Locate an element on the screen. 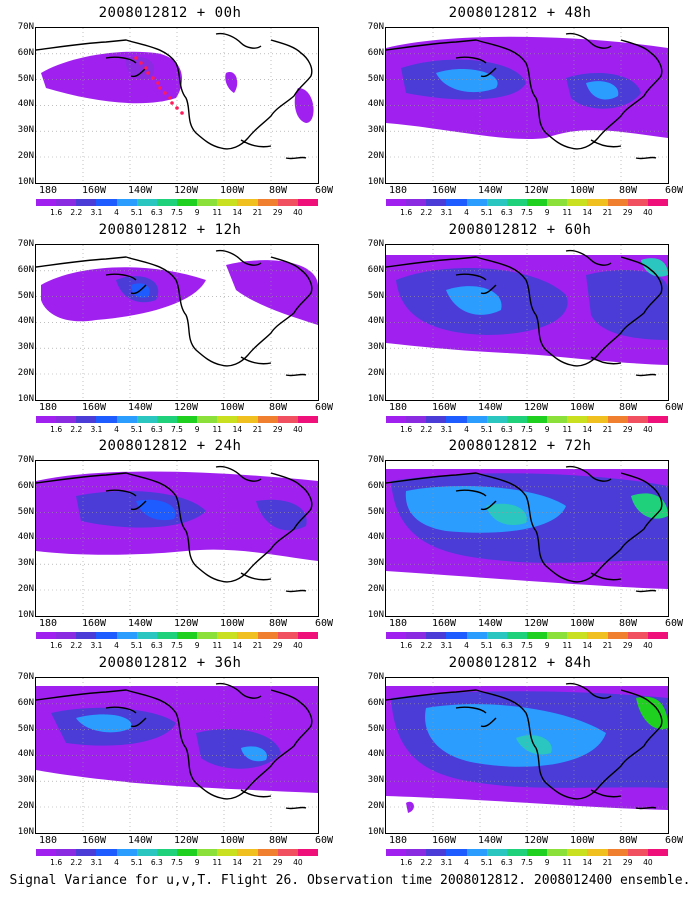 The width and height of the screenshot is (700, 900). panel-title: 2008012812 + 48h is located at coordinates (520, 13).